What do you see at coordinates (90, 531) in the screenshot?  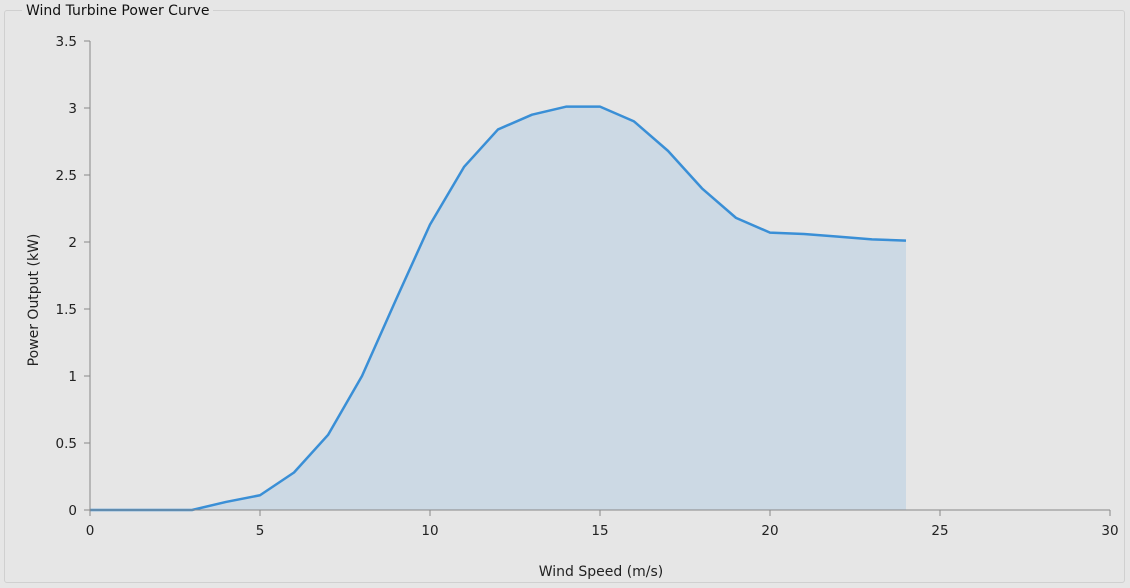 I see `x-tick-label: 0` at bounding box center [90, 531].